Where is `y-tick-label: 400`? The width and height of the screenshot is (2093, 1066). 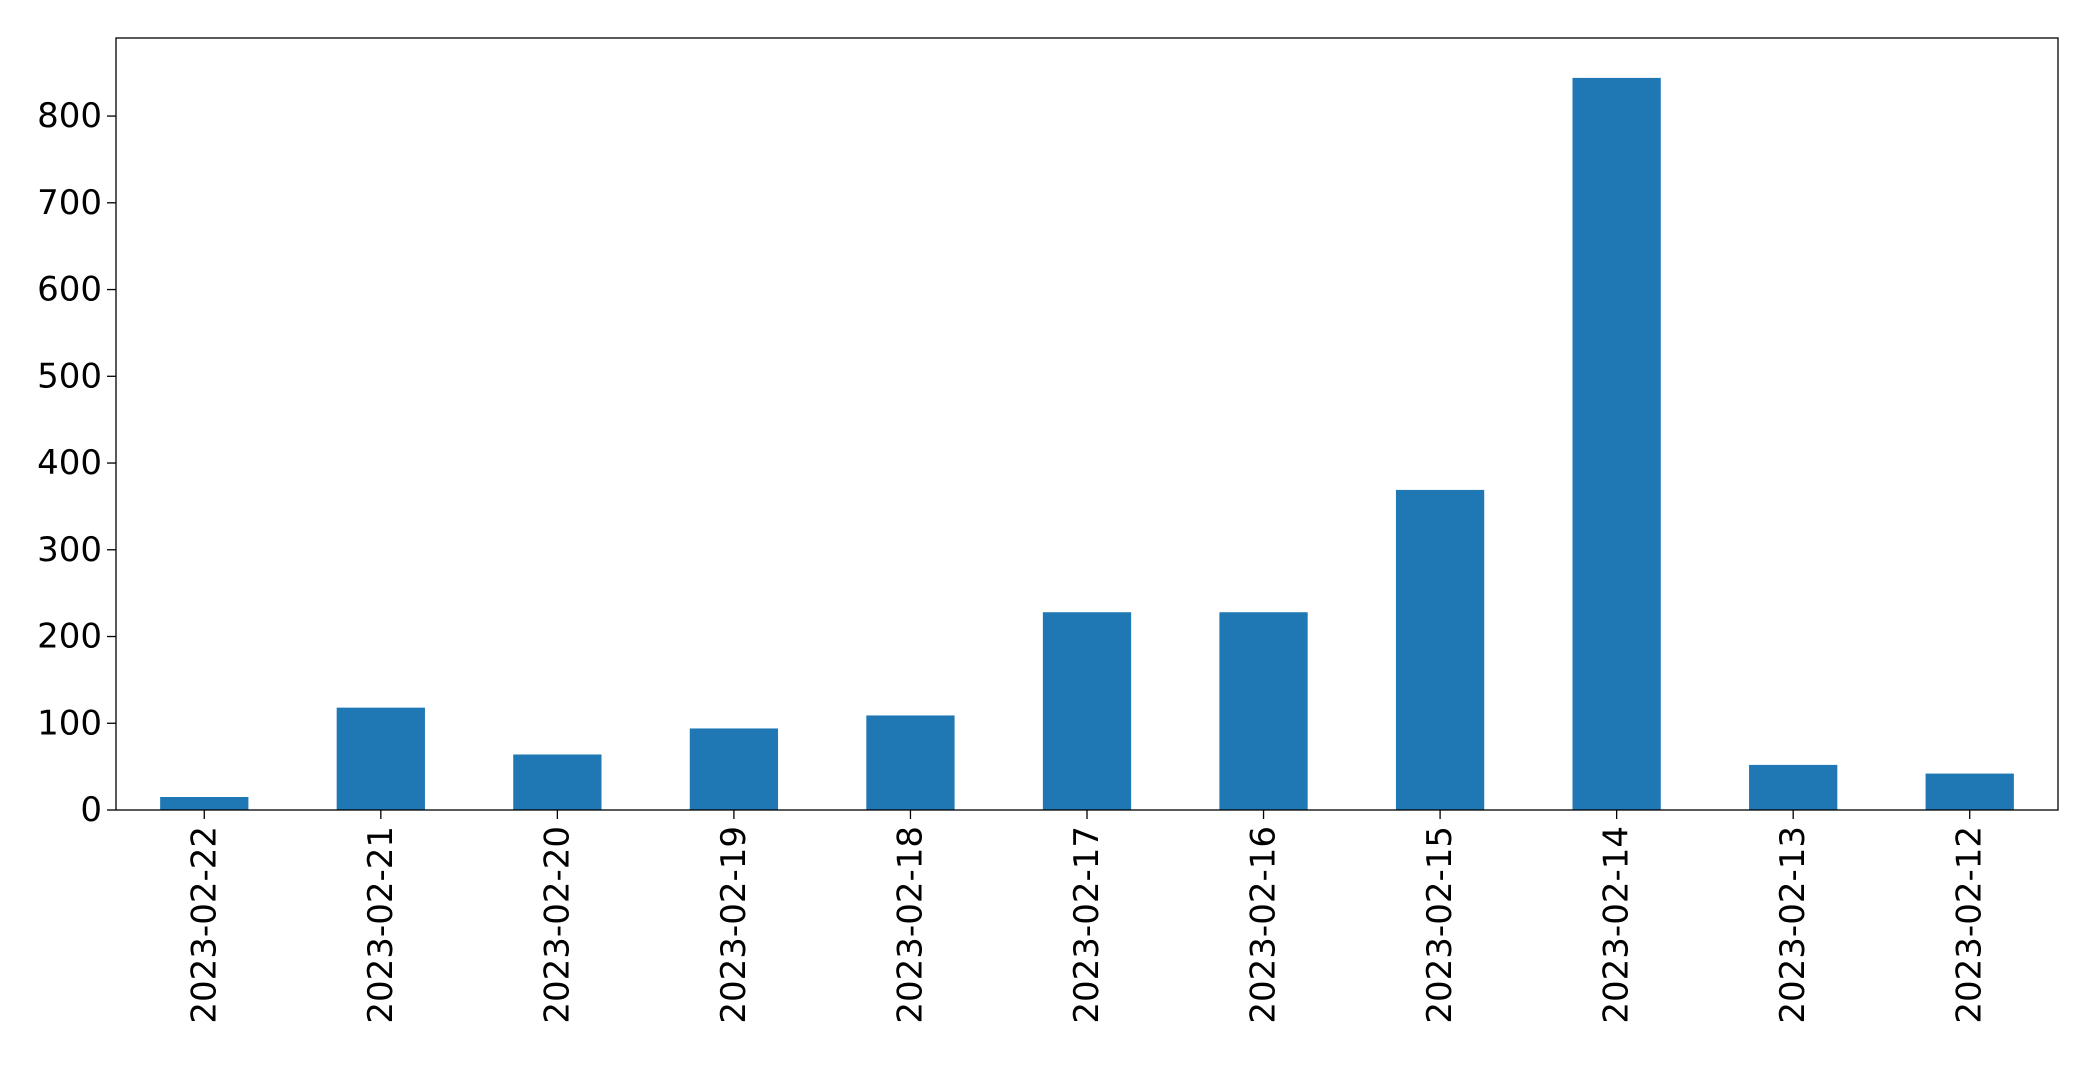
y-tick-label: 400 is located at coordinates (69, 463).